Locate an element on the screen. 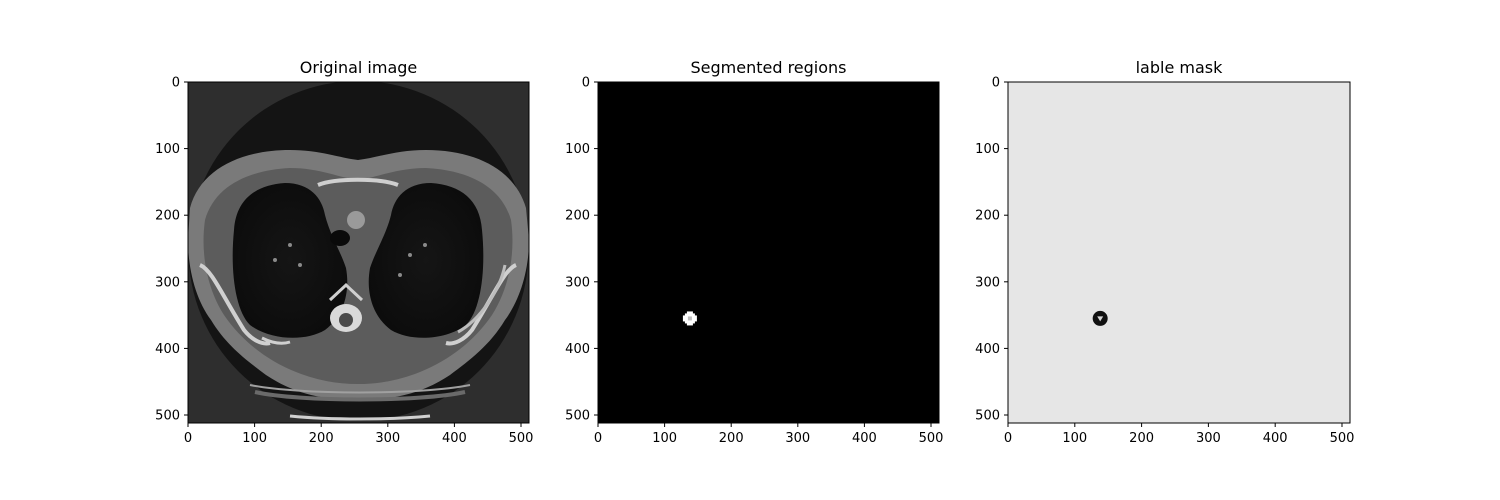 Image resolution: width=1500 pixels, height=500 pixels. segmented-region-spot is located at coordinates (689, 318).